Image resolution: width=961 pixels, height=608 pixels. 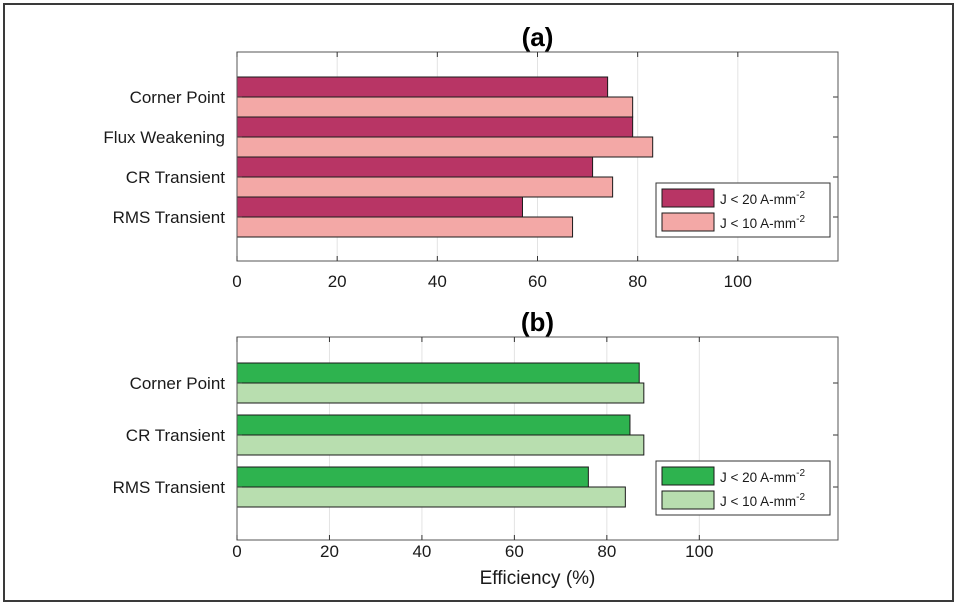 What do you see at coordinates (445, 147) in the screenshot?
I see `bar-j10-flux-weakening` at bounding box center [445, 147].